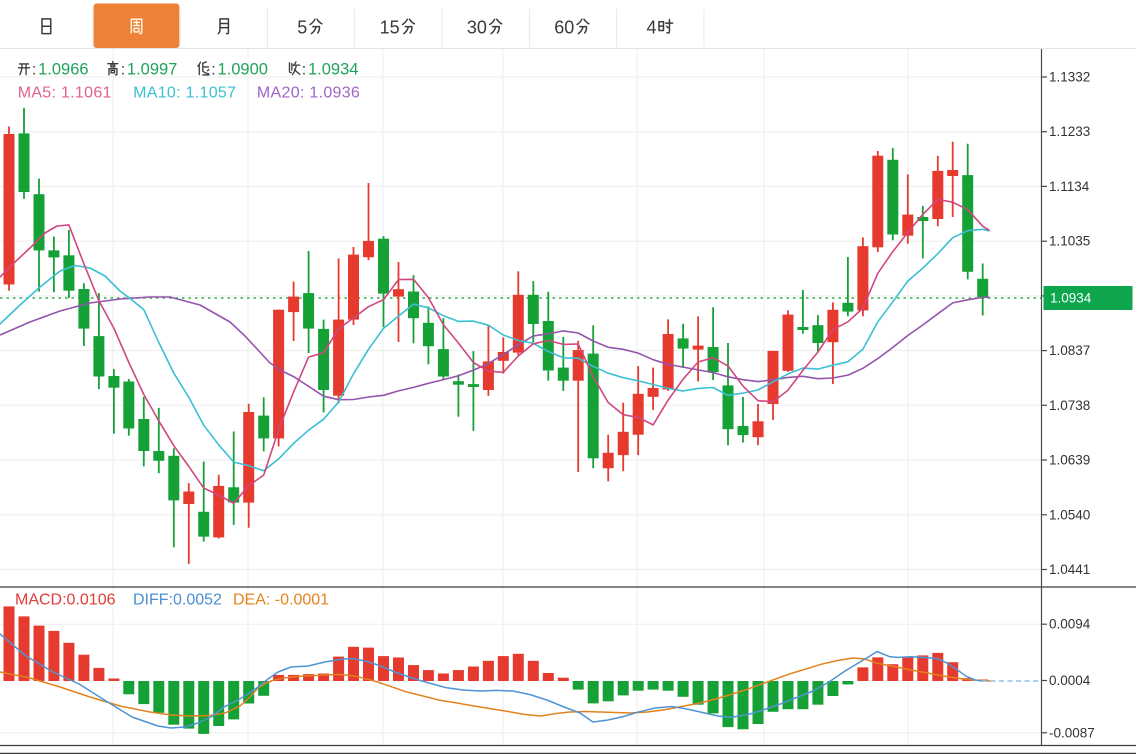 Image resolution: width=1136 pixels, height=754 pixels. I want to click on svg-text: 1.1035, so click(1069, 241).